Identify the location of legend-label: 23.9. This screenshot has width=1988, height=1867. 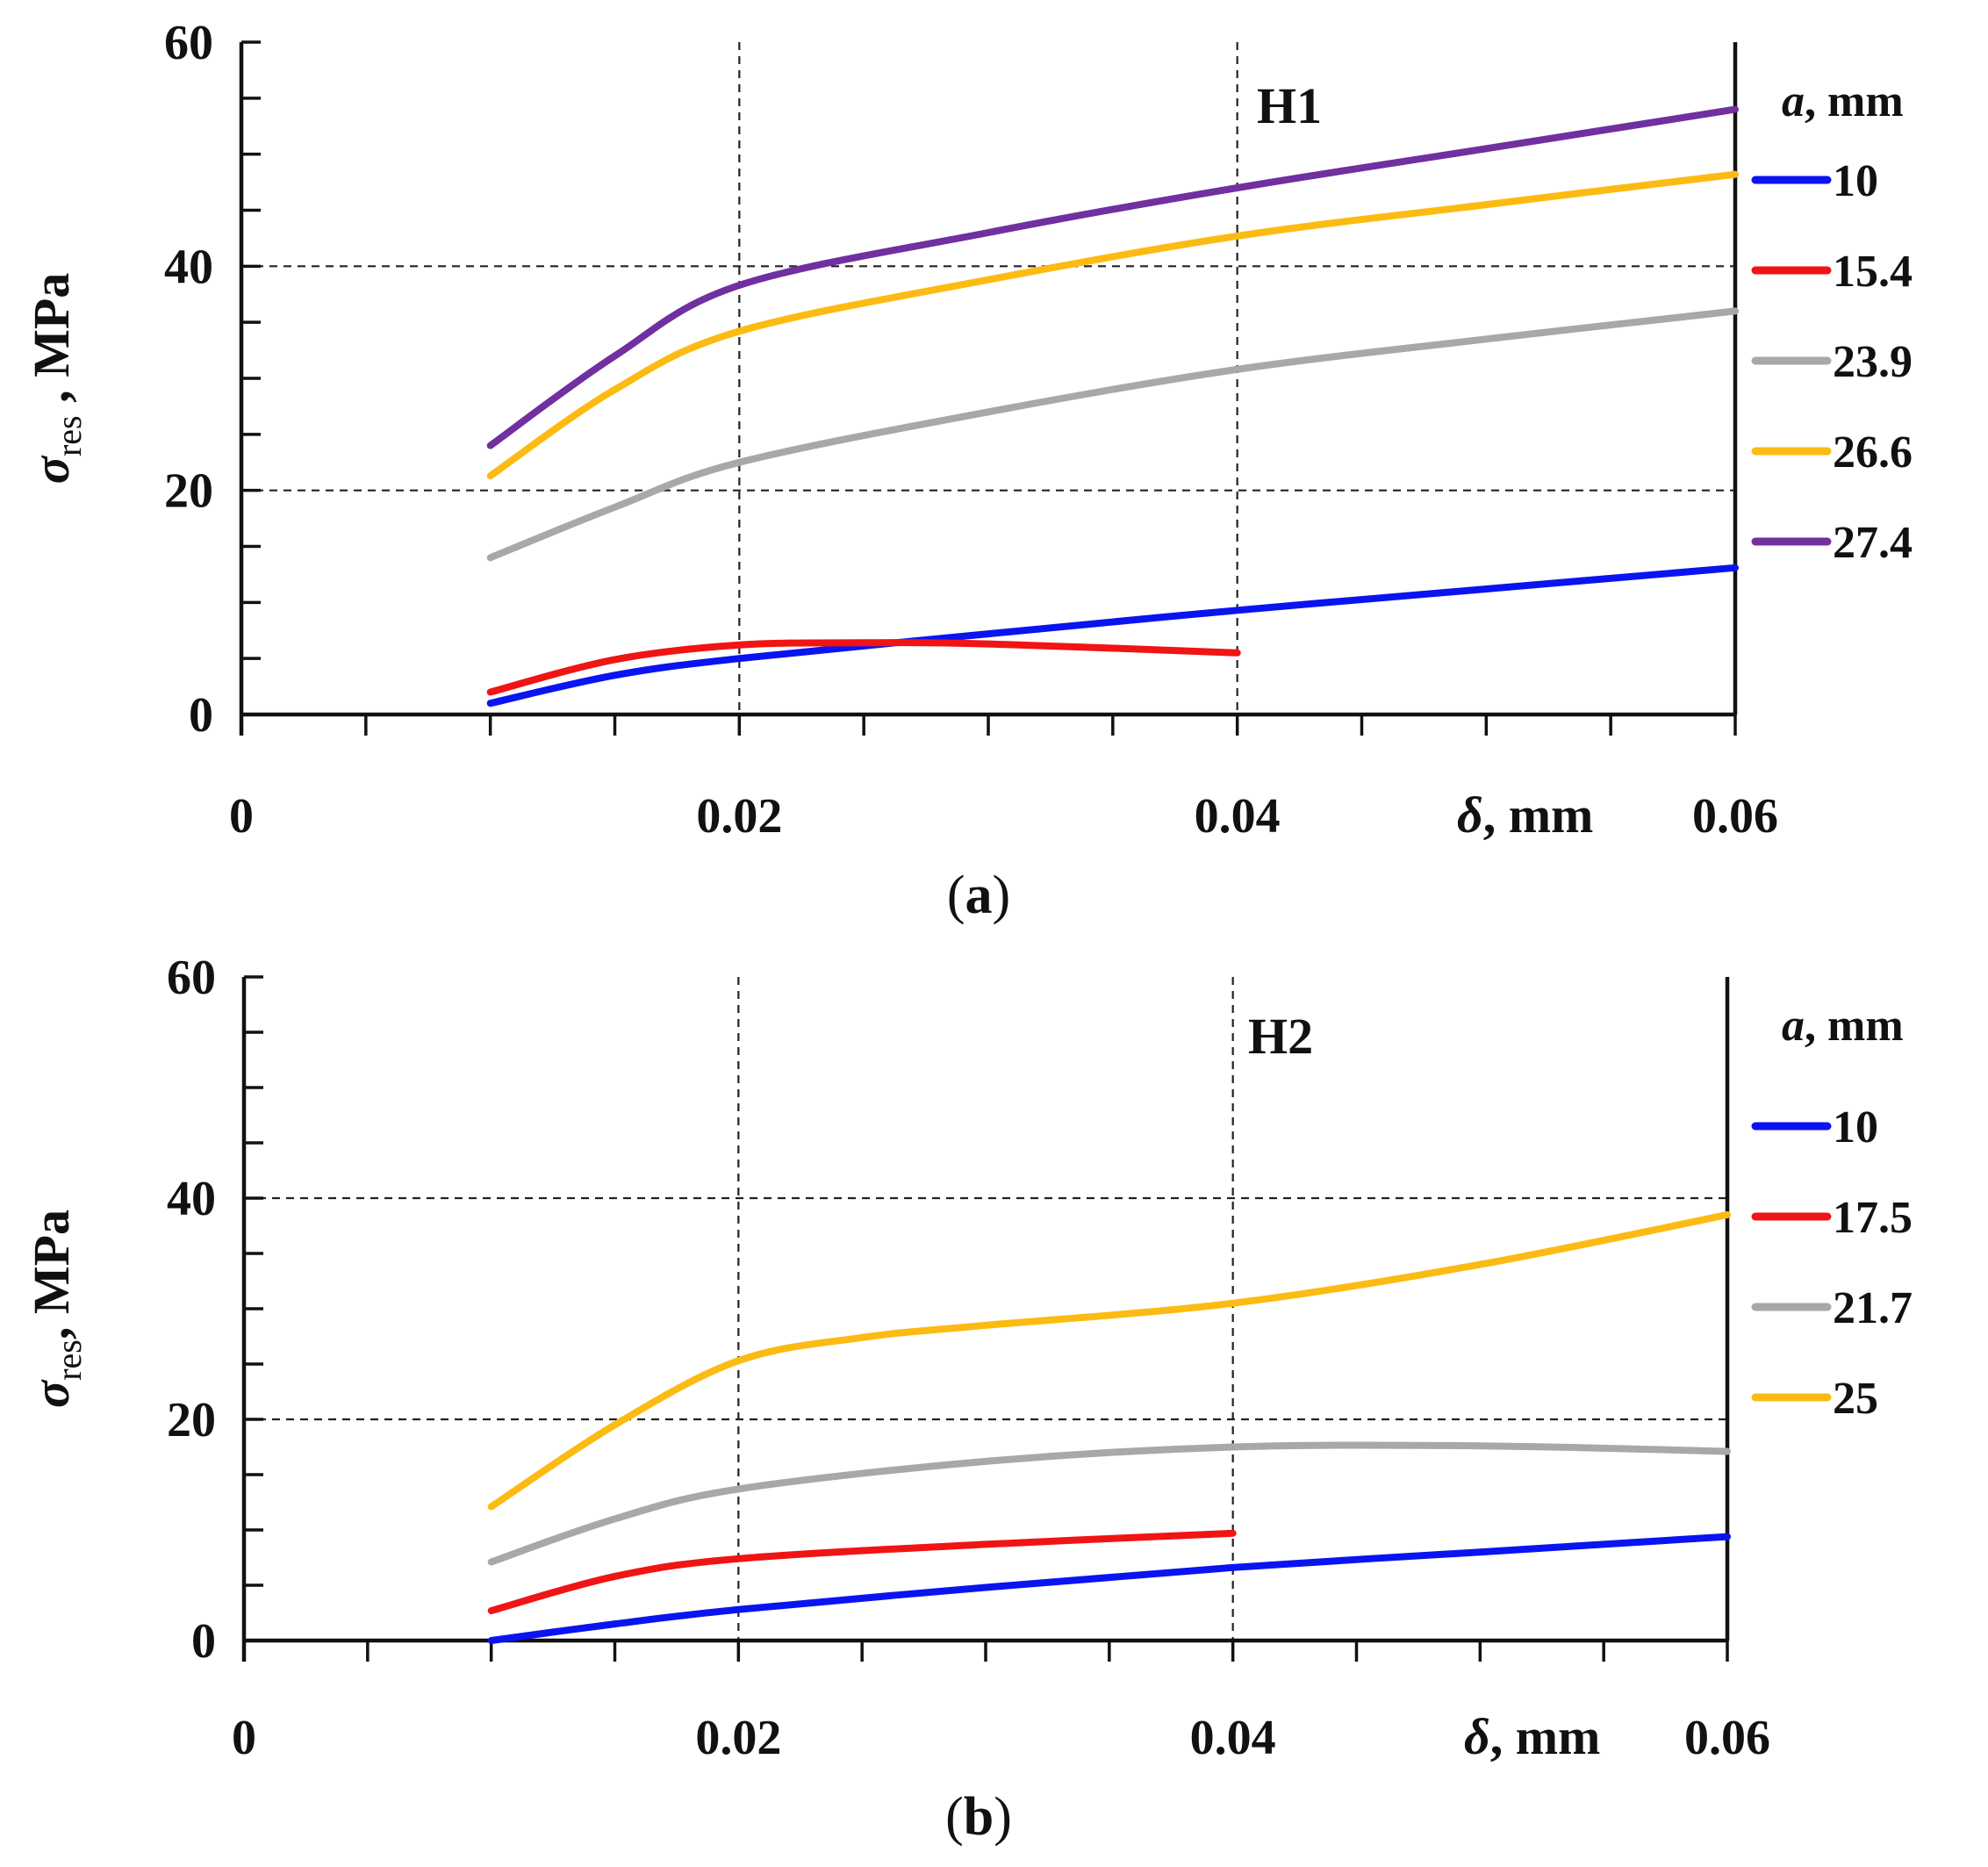
(1873, 362).